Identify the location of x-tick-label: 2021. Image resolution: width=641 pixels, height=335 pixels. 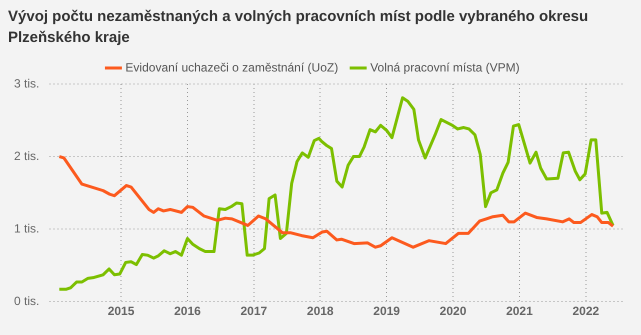
(520, 311).